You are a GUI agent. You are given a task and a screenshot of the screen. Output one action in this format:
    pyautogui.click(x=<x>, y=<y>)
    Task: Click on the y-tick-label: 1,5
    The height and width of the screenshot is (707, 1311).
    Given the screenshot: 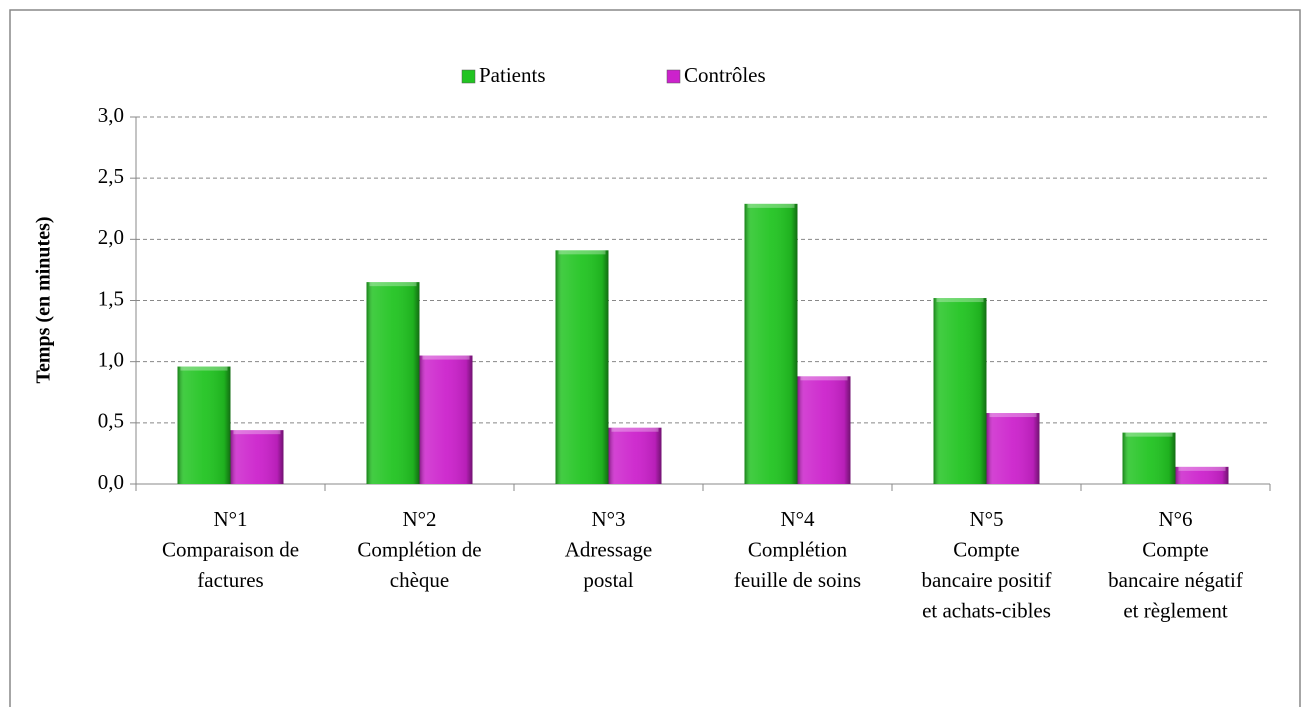 What is the action you would take?
    pyautogui.click(x=111, y=298)
    